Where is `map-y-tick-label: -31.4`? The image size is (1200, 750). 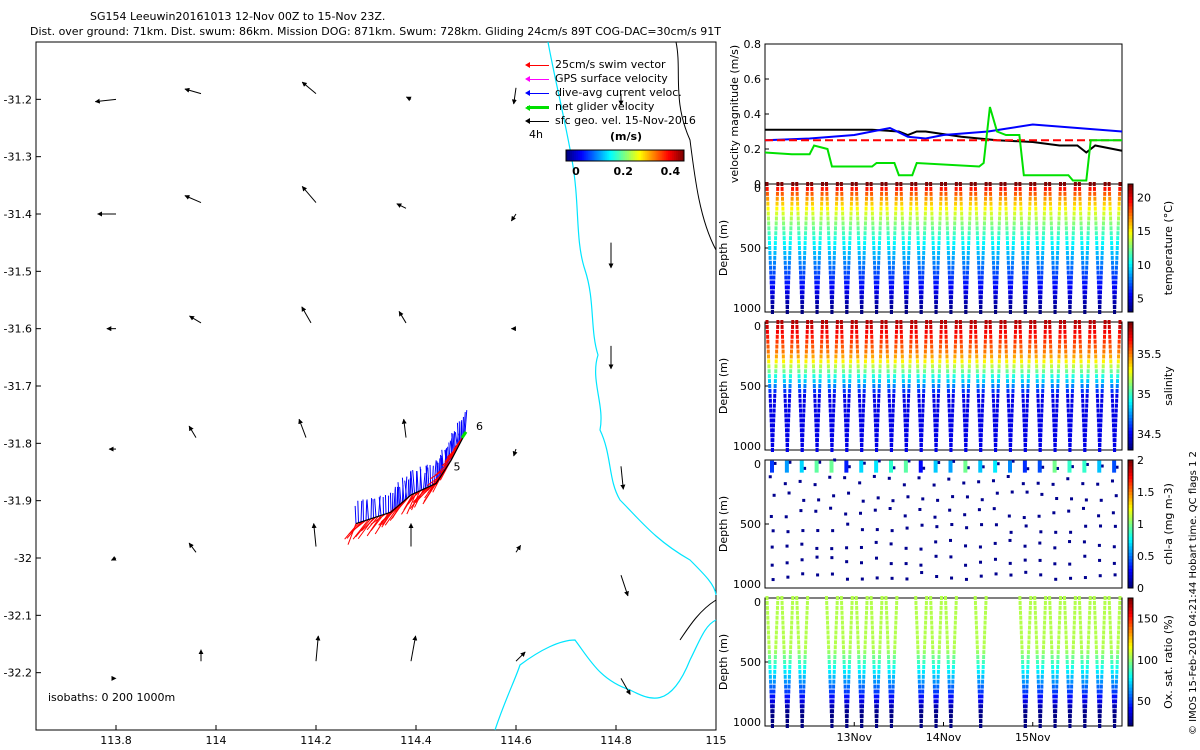
map-y-tick-label: -31.4 is located at coordinates (18, 214).